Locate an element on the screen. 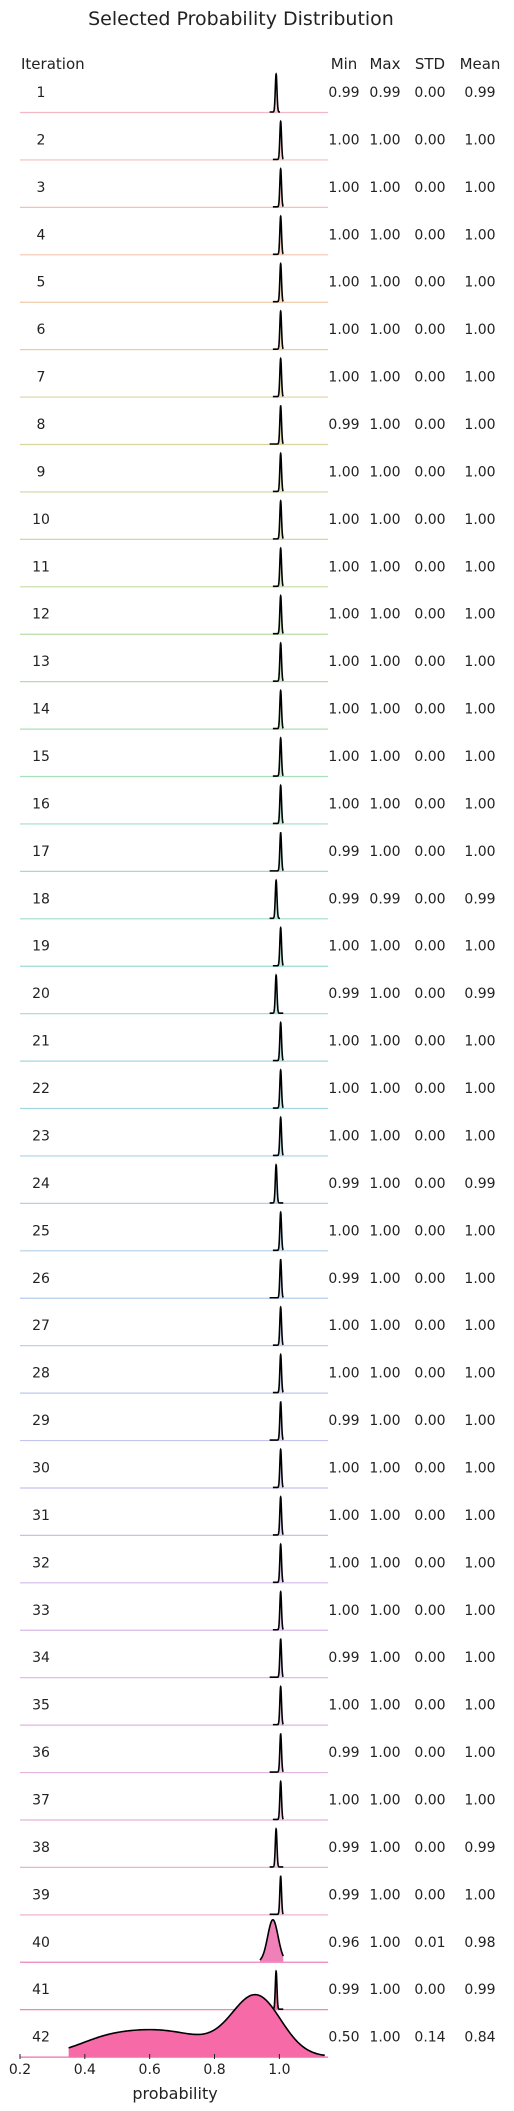 The width and height of the screenshot is (514, 2111). ridge-row: 33 1.00 1.00 0.00 1.00 is located at coordinates (258, 1610).